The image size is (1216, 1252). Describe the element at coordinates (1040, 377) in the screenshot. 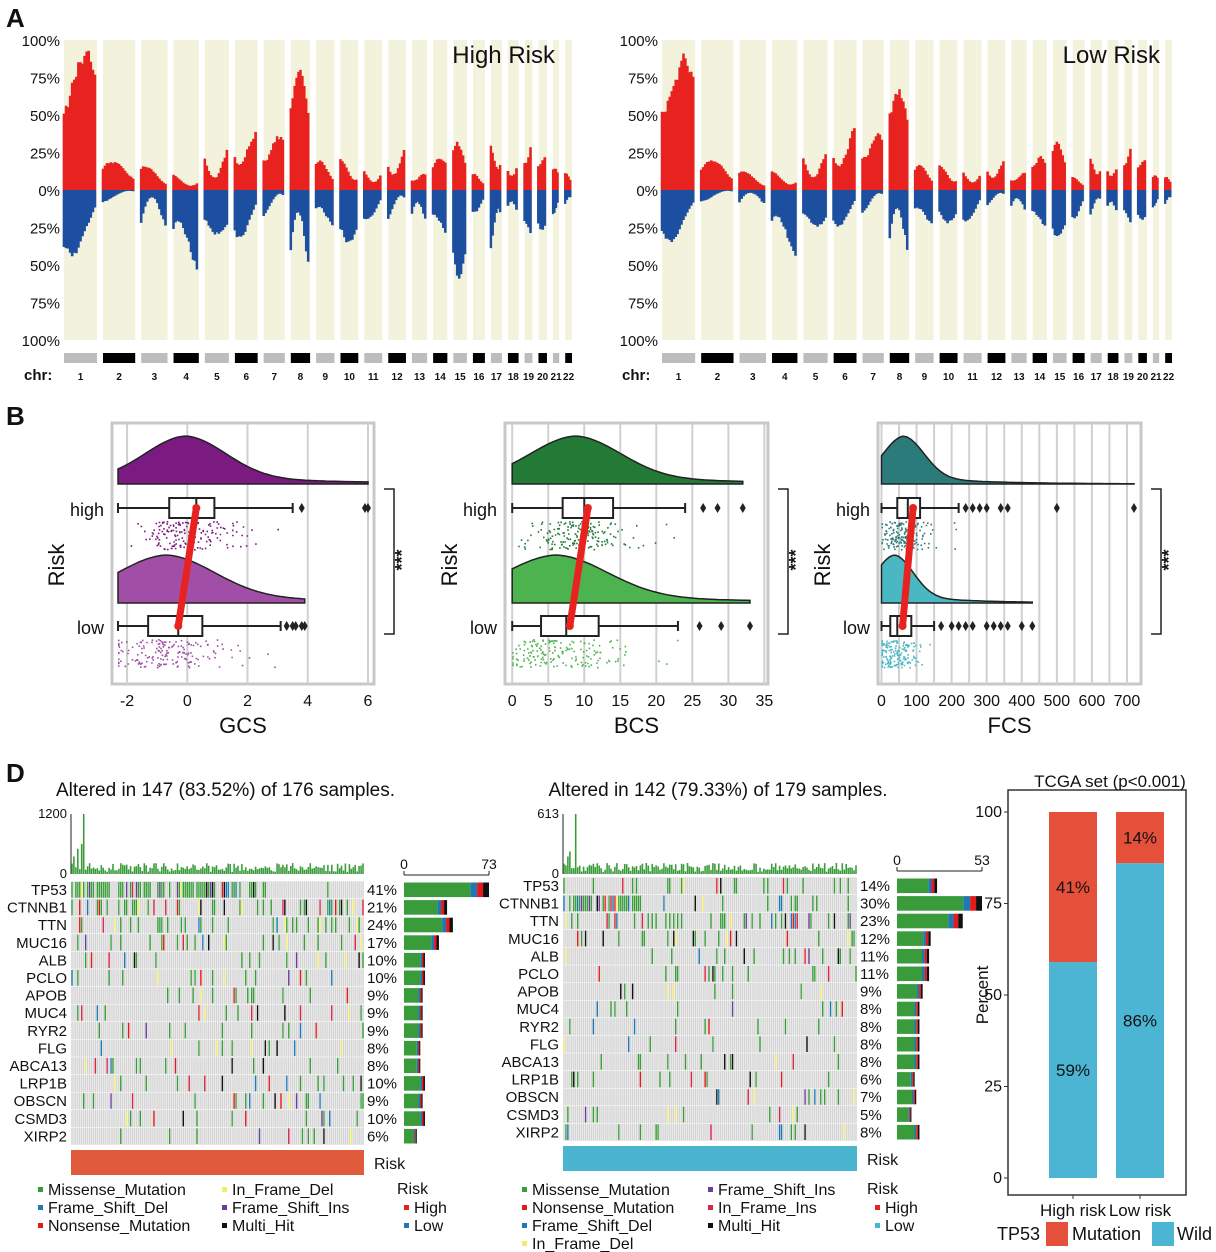

I see `chr-label: 14` at that location.